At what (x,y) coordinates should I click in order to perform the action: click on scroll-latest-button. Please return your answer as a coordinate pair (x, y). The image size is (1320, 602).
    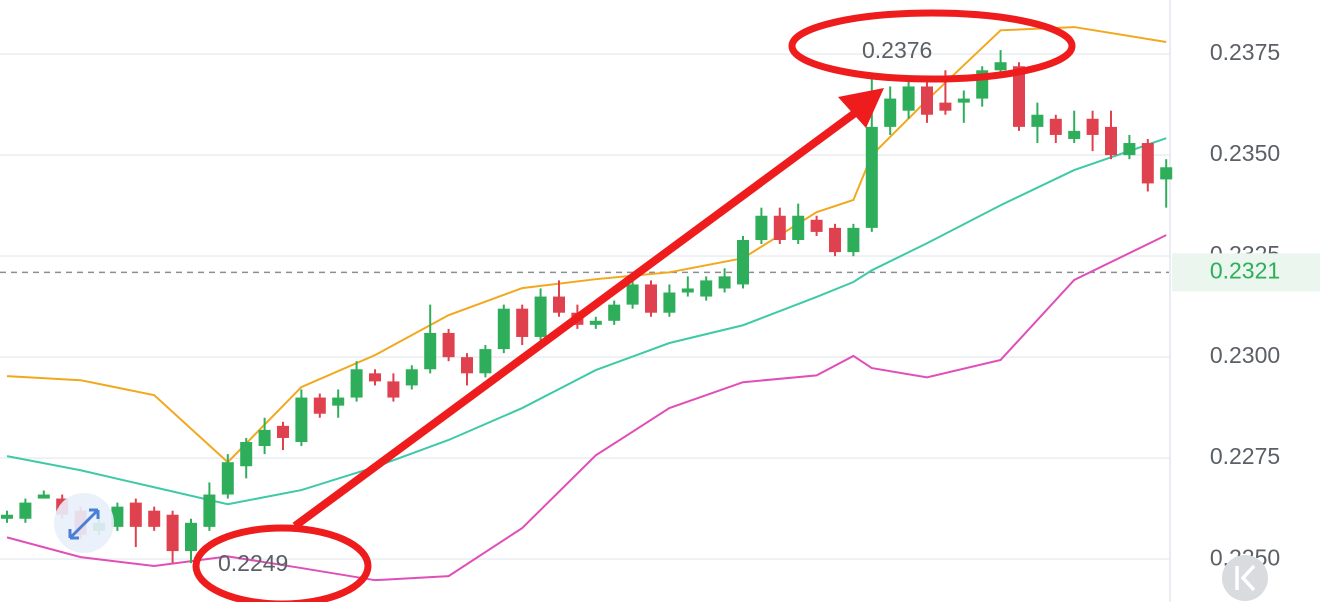
    Looking at the image, I should click on (1245, 578).